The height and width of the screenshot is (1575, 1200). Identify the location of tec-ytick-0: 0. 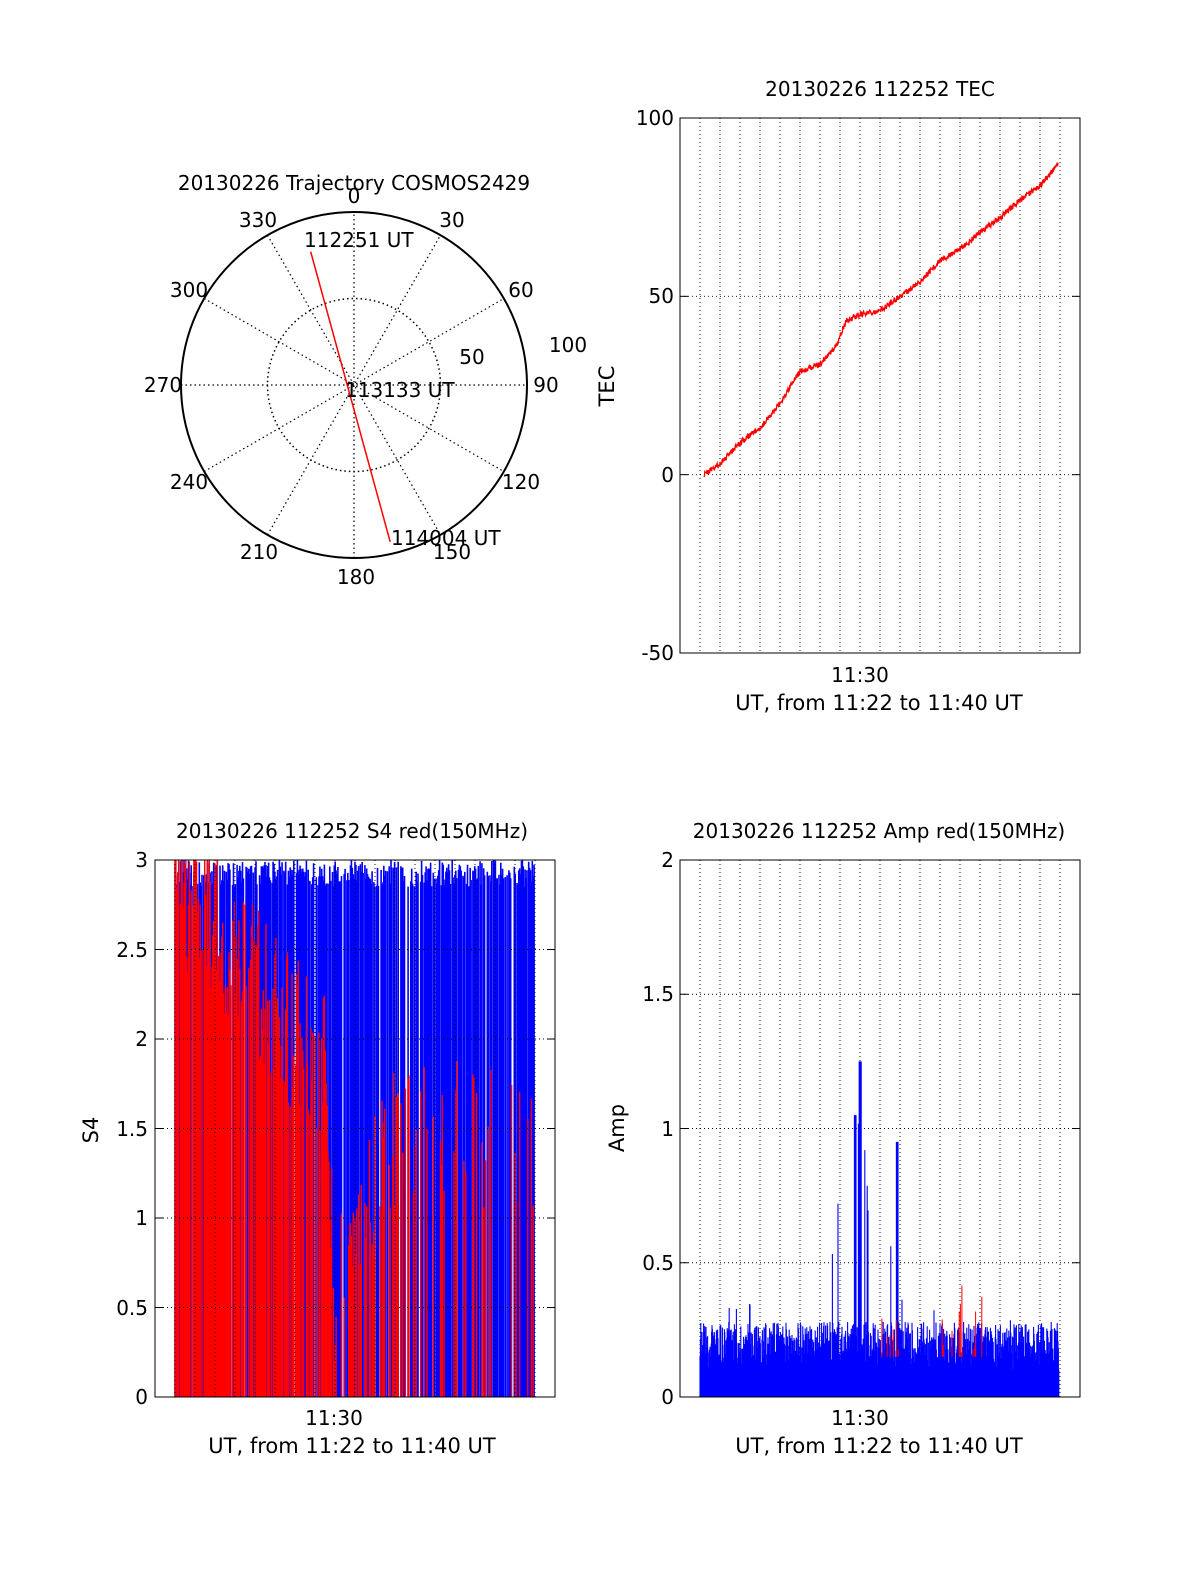
(667, 475).